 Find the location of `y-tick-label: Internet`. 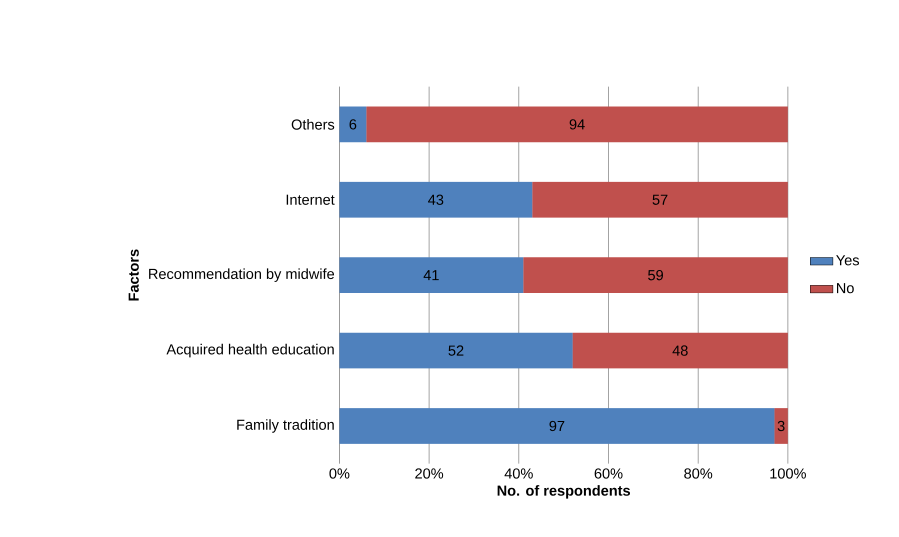

y-tick-label: Internet is located at coordinates (310, 199).